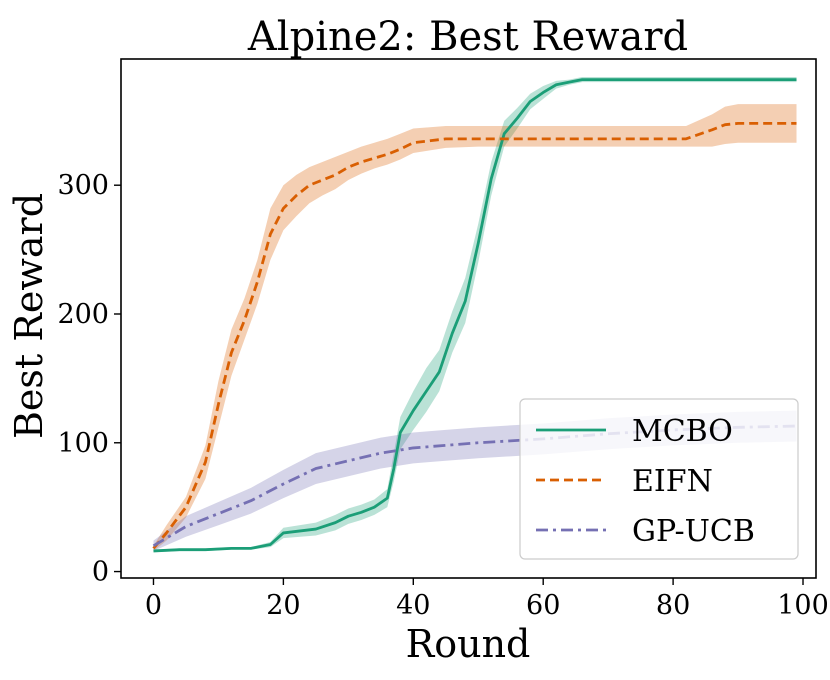 The image size is (830, 680). What do you see at coordinates (283, 605) in the screenshot?
I see `x-tick-label: 20` at bounding box center [283, 605].